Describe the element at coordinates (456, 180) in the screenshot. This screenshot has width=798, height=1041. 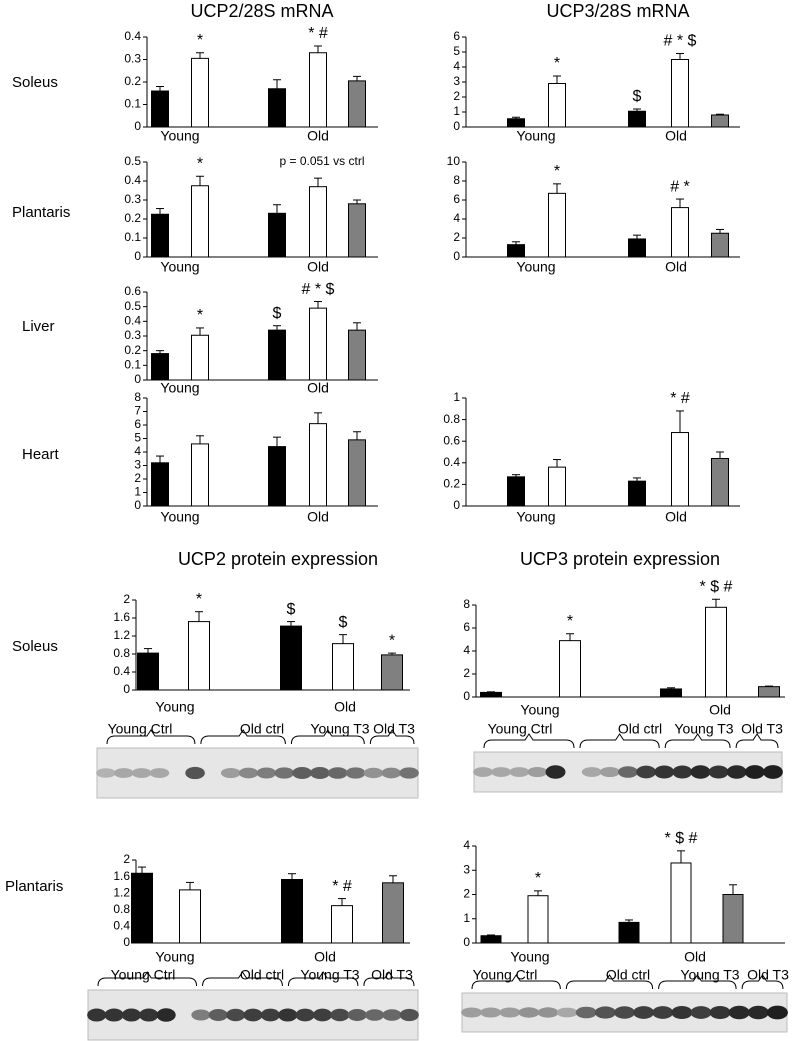
I see `y-tick-label: 8` at that location.